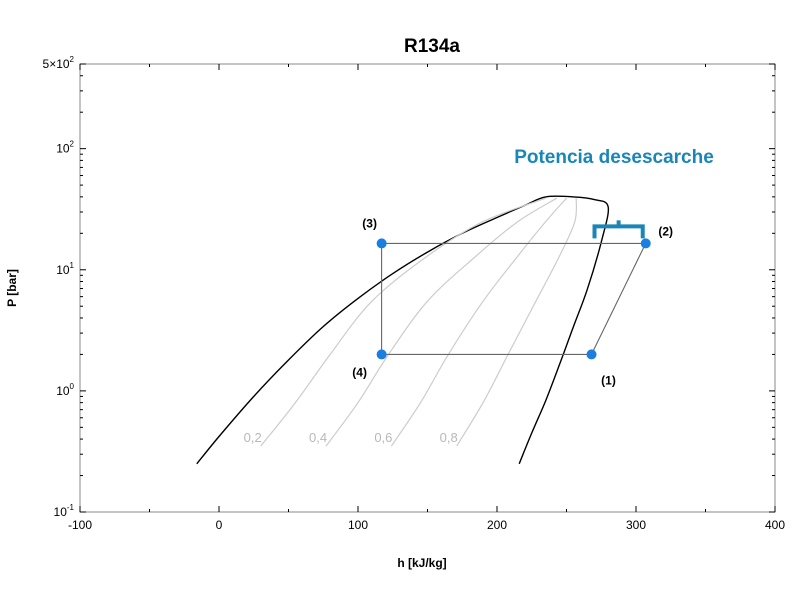 This screenshot has width=800, height=600. Describe the element at coordinates (65, 148) in the screenshot. I see `y-tick-label: 10²` at that location.